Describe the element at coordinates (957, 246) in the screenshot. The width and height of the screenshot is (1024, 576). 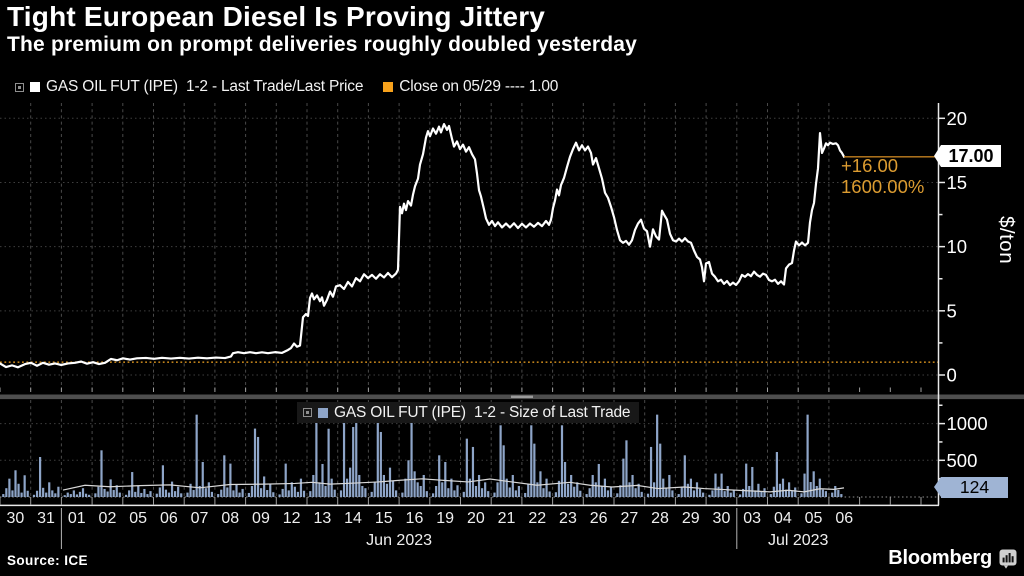
I see `price-axis-label: 10` at that location.